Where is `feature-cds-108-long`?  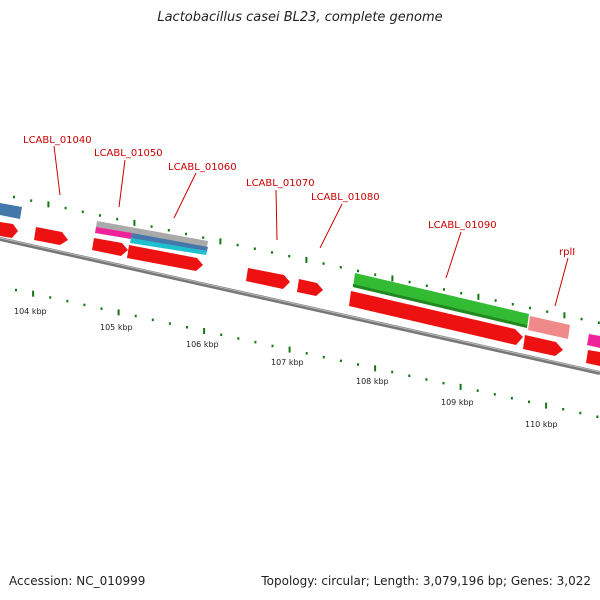 feature-cds-108-long is located at coordinates (436, 318).